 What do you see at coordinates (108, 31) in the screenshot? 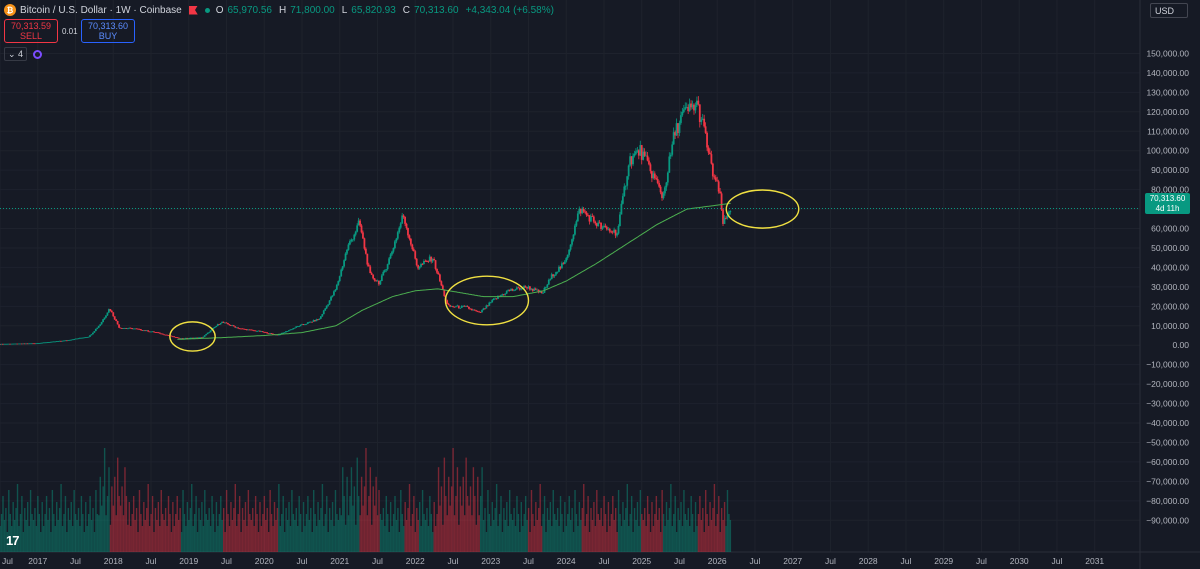
I see `buy-button: 70,313.60 BUY` at bounding box center [108, 31].